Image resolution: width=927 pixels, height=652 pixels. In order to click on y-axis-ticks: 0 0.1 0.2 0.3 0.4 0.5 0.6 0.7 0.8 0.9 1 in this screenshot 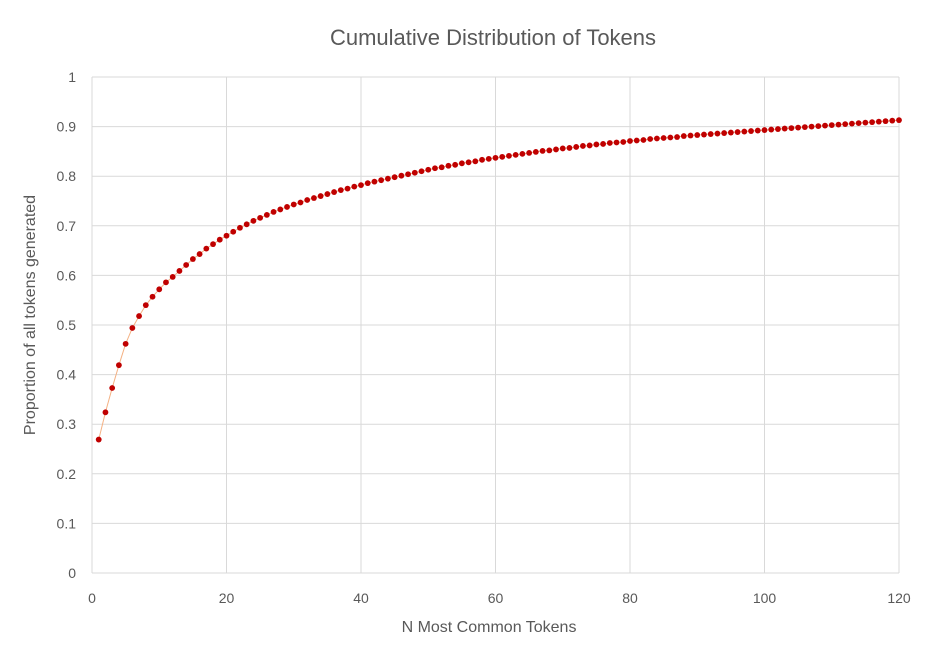, I will do `click(67, 325)`.